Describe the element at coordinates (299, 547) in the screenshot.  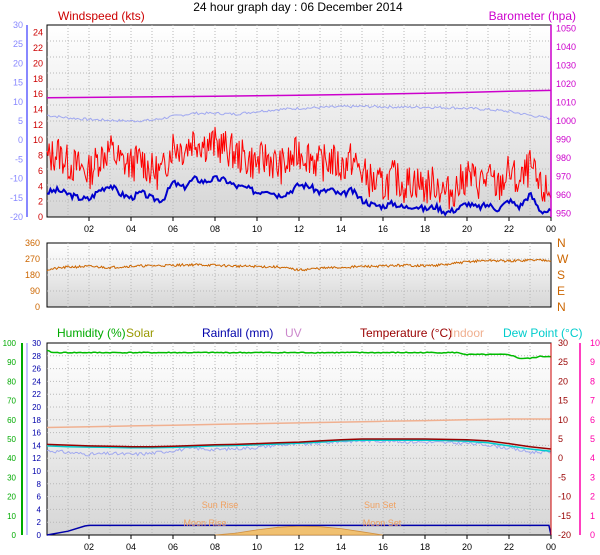
I see `x-tick-label: 12` at that location.